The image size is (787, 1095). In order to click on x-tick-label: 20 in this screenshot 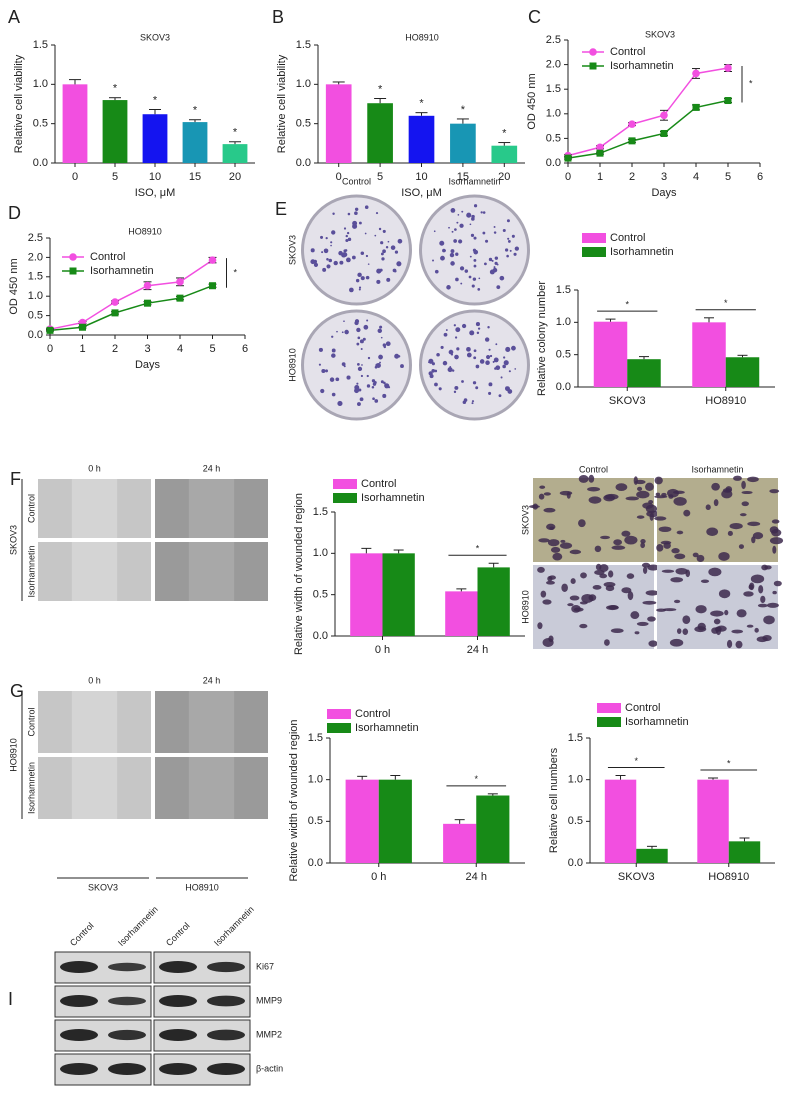, I will do `click(235, 177)`.